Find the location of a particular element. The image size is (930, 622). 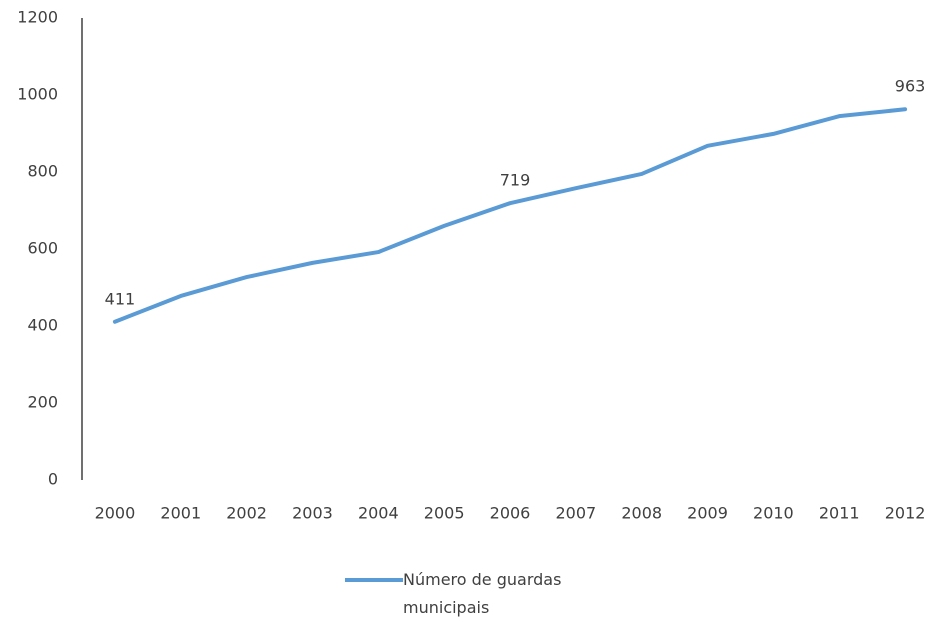

y-tick-label: 600 is located at coordinates (42, 248).